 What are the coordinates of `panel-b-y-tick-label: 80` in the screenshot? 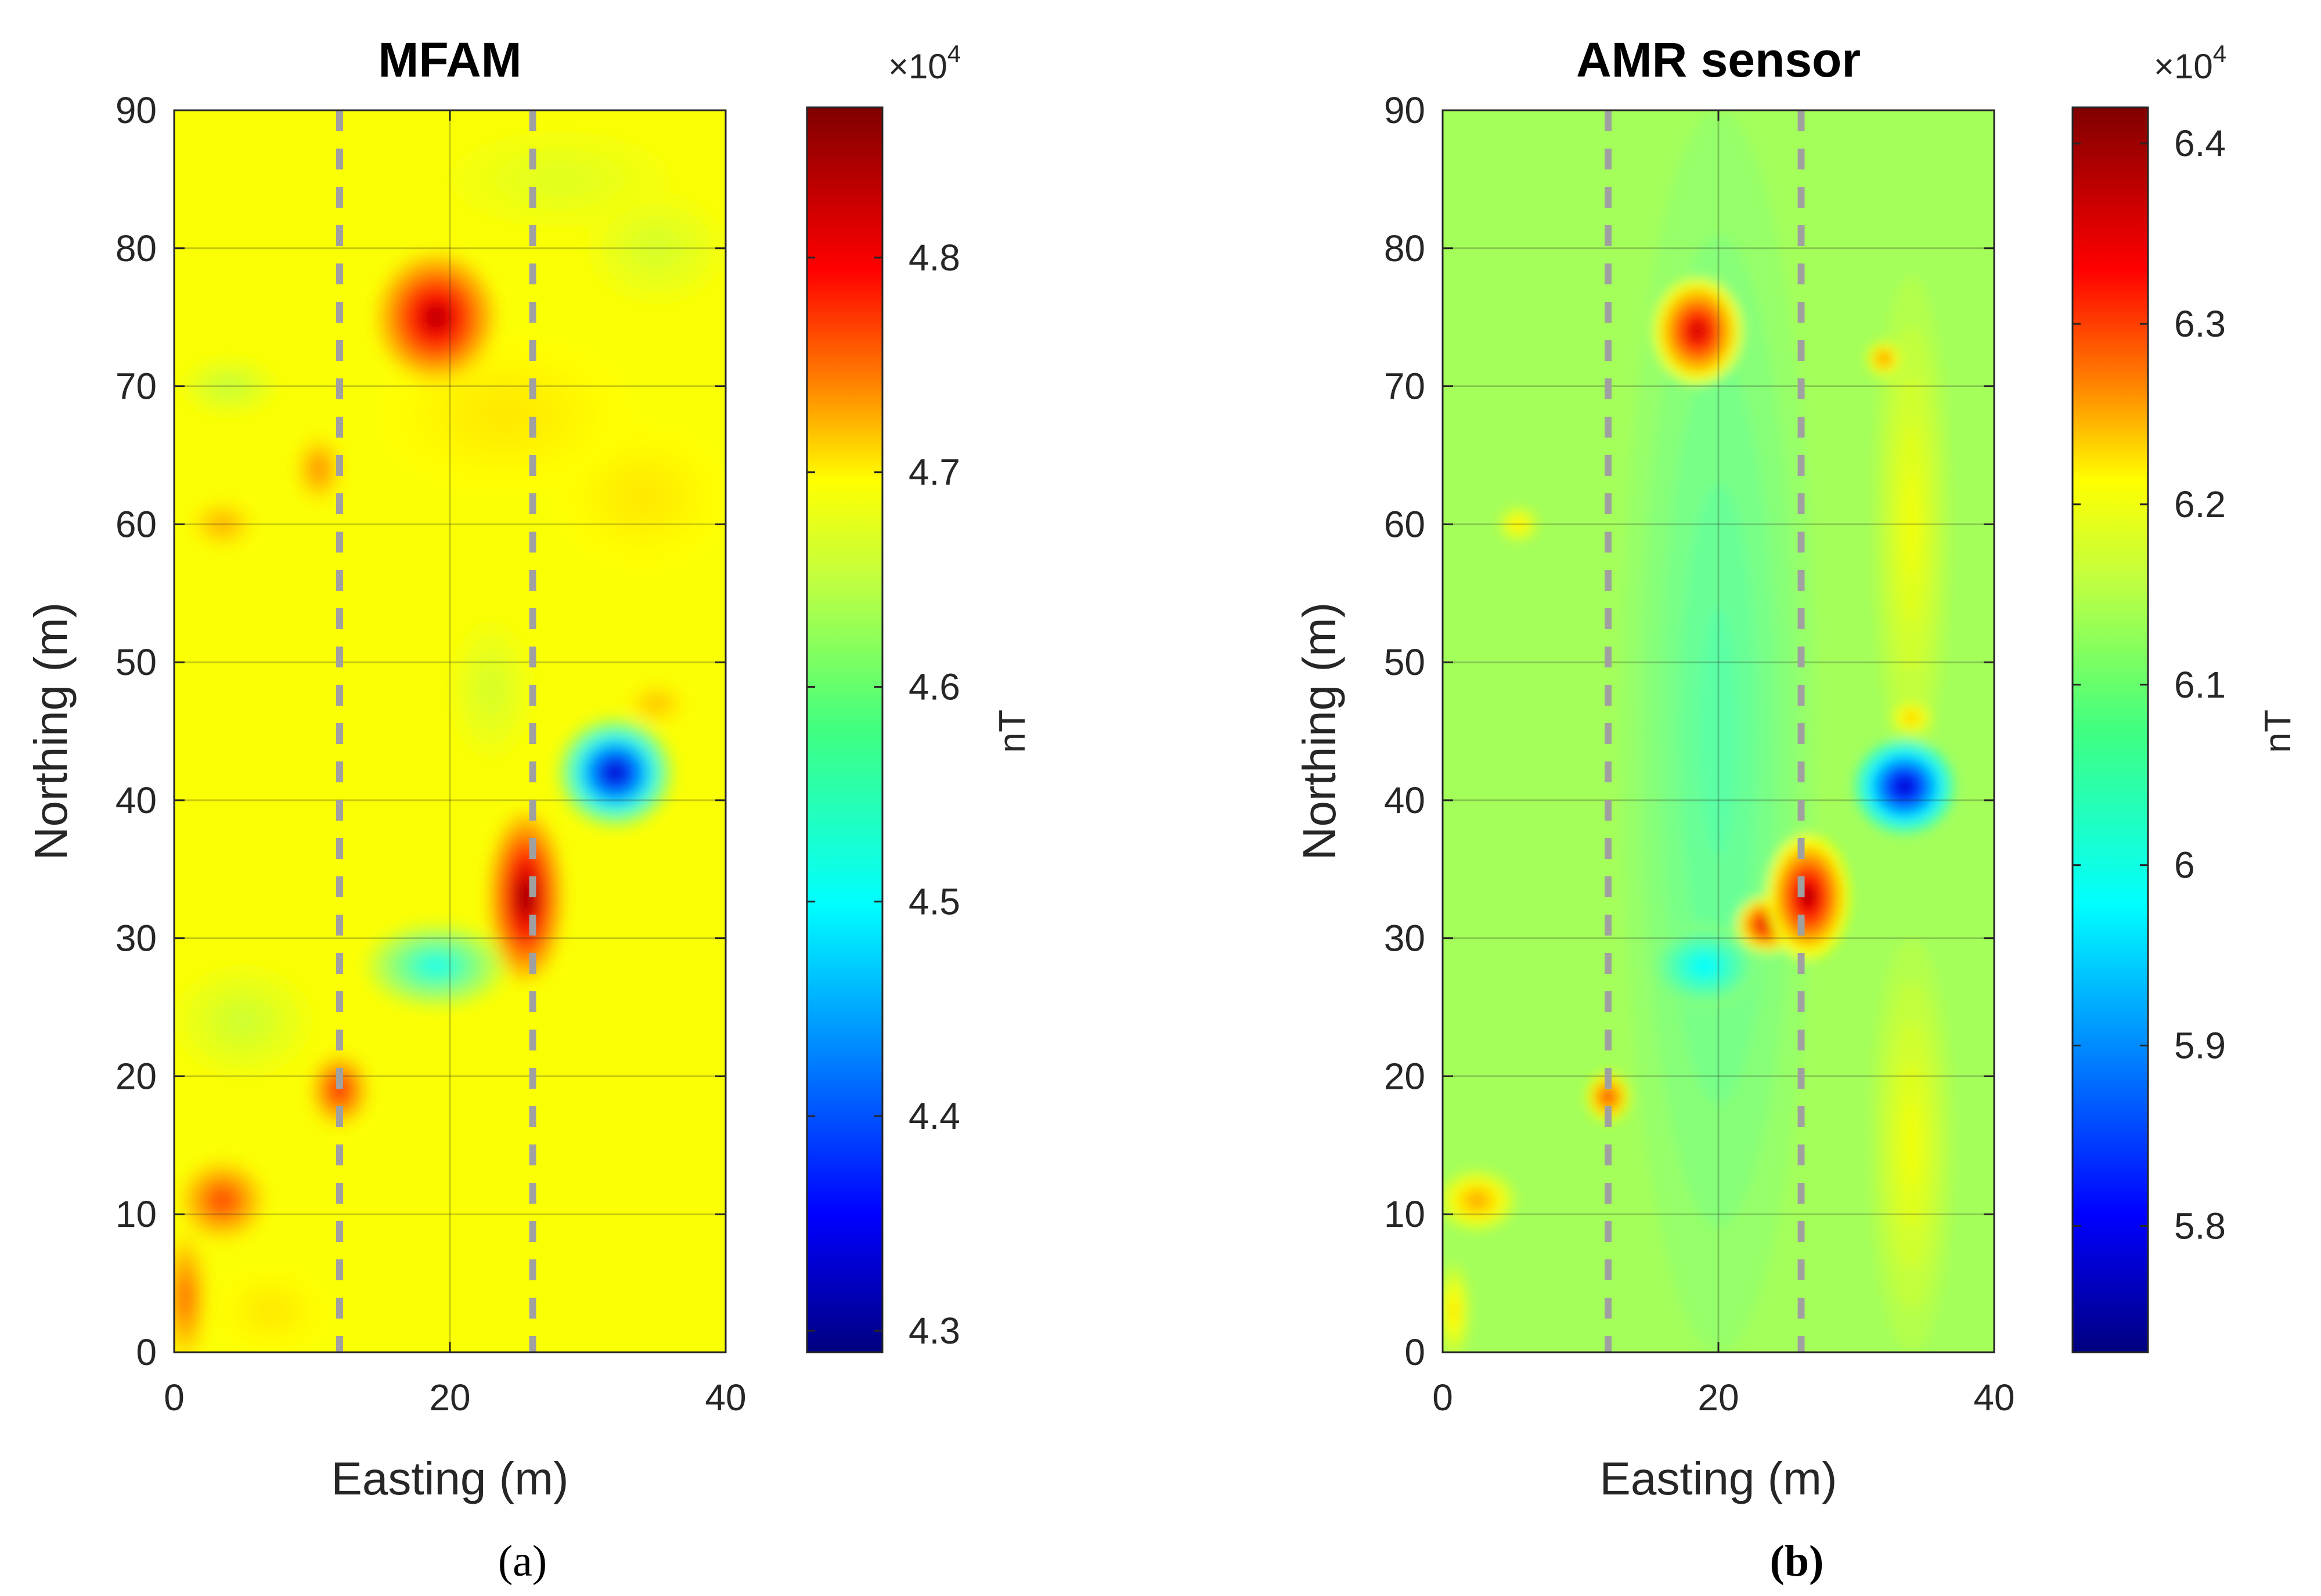 It's located at (1404, 249).